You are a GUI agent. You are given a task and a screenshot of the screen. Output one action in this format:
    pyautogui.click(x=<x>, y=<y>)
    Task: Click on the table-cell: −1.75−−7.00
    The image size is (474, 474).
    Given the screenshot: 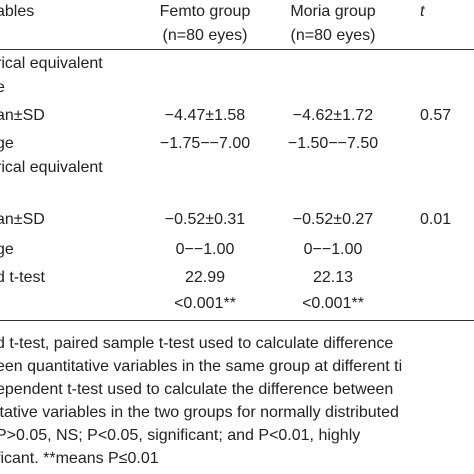 What is the action you would take?
    pyautogui.click(x=205, y=143)
    